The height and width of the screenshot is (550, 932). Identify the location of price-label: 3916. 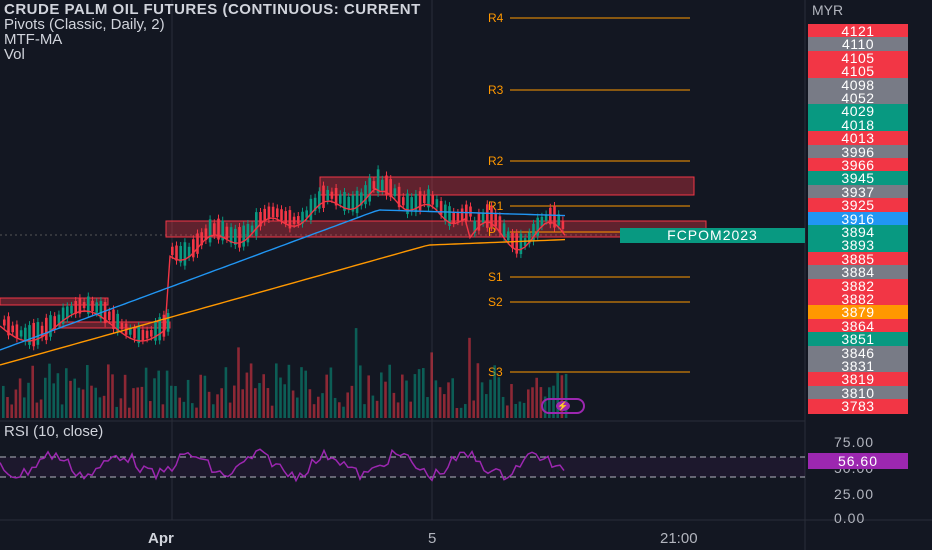
(858, 219).